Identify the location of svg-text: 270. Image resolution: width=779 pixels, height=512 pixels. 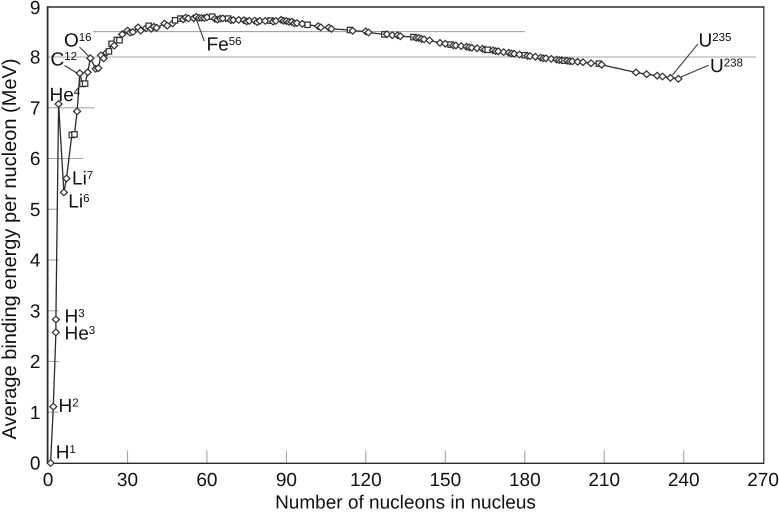
(763, 480).